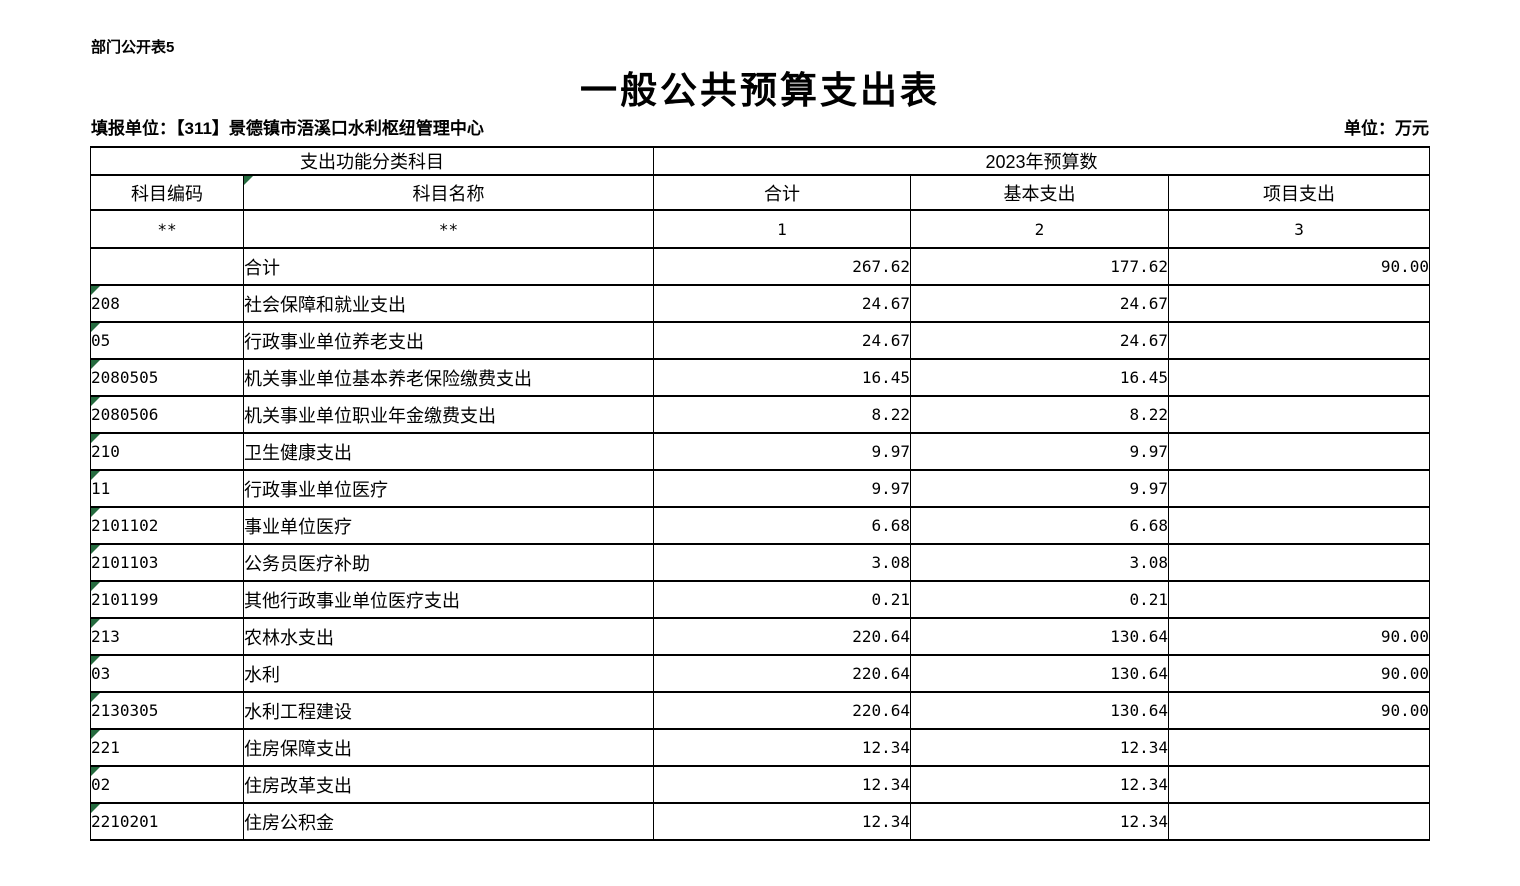  I want to click on cell-total: 6.68, so click(782, 525).